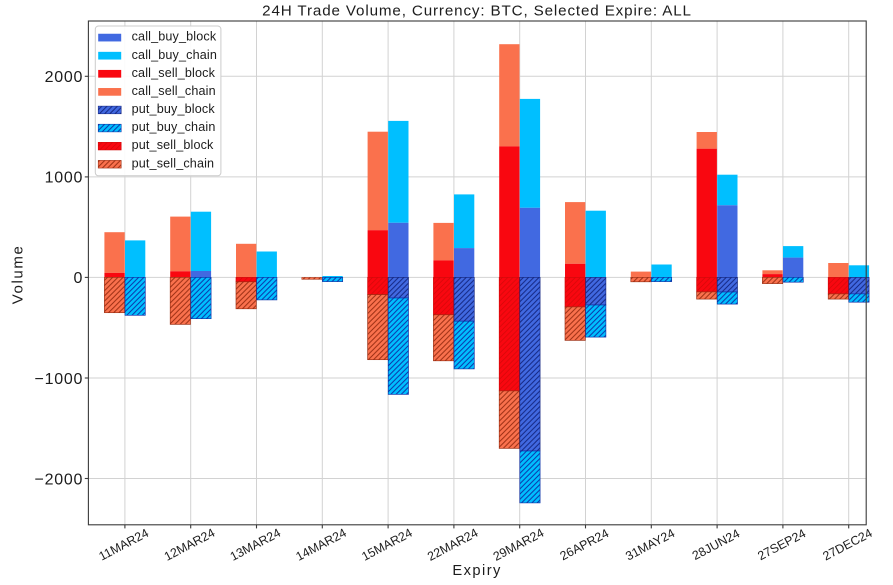 The image size is (893, 585). Describe the element at coordinates (79, 278) in the screenshot. I see `svg-text: 0` at that location.